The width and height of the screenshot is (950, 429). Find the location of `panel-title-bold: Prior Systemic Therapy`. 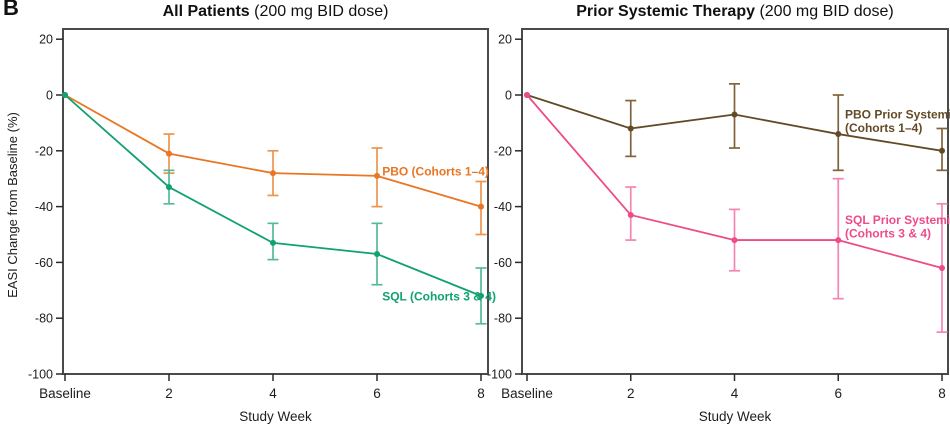

panel-title-bold: Prior Systemic Therapy is located at coordinates (665, 11).